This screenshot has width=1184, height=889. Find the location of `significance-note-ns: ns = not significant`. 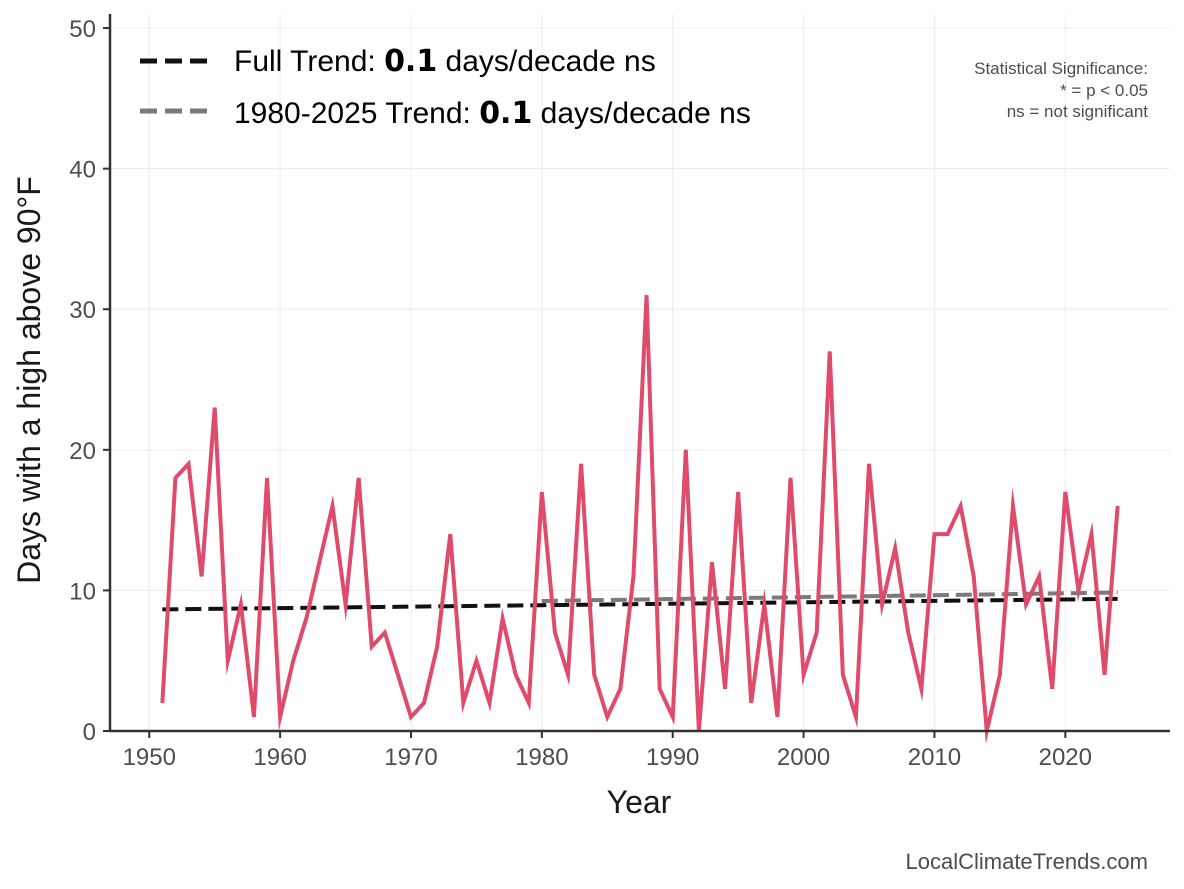

significance-note-ns: ns = not significant is located at coordinates (1078, 111).